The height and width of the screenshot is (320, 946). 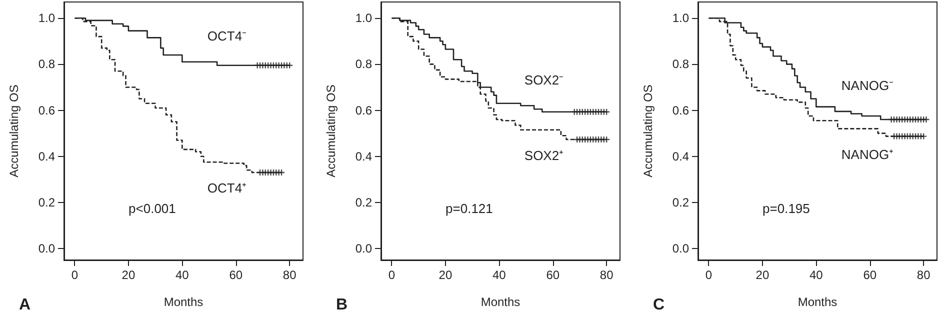 What do you see at coordinates (544, 156) in the screenshot?
I see `series-label: SOX2⁺` at bounding box center [544, 156].